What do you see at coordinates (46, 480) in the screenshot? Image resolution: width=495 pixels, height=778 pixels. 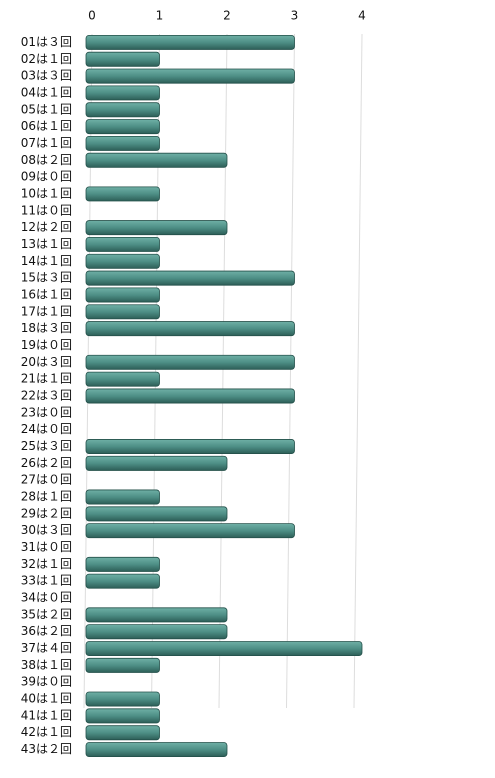 I see `y-tick-label: 27は０回` at bounding box center [46, 480].